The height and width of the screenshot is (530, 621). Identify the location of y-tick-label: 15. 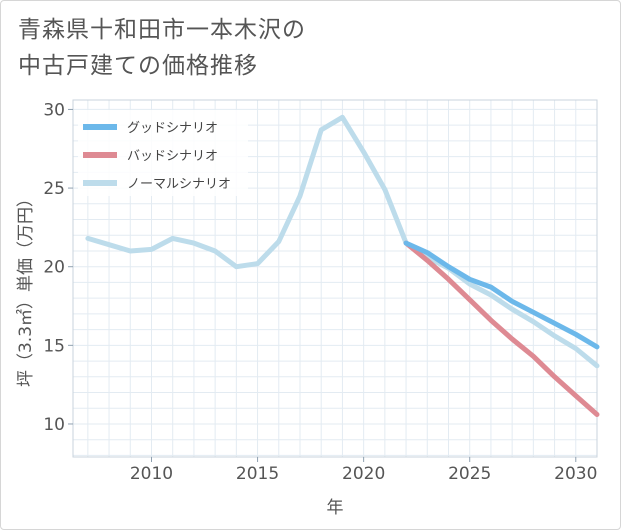
(54, 346).